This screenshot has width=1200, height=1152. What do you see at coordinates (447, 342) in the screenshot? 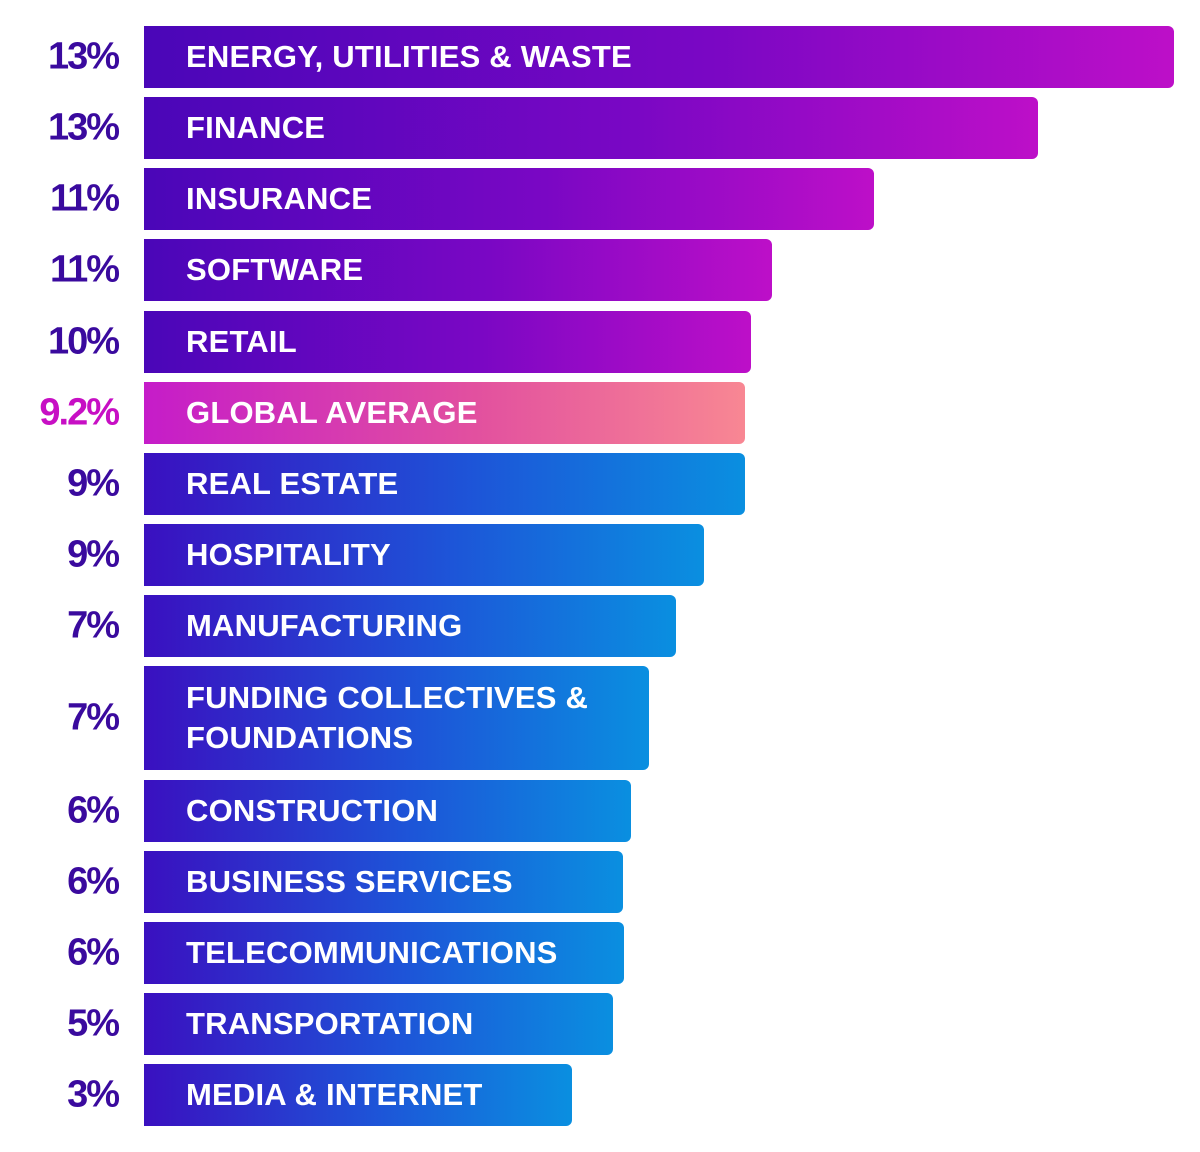
I see `category-bar: RETAIL` at bounding box center [447, 342].